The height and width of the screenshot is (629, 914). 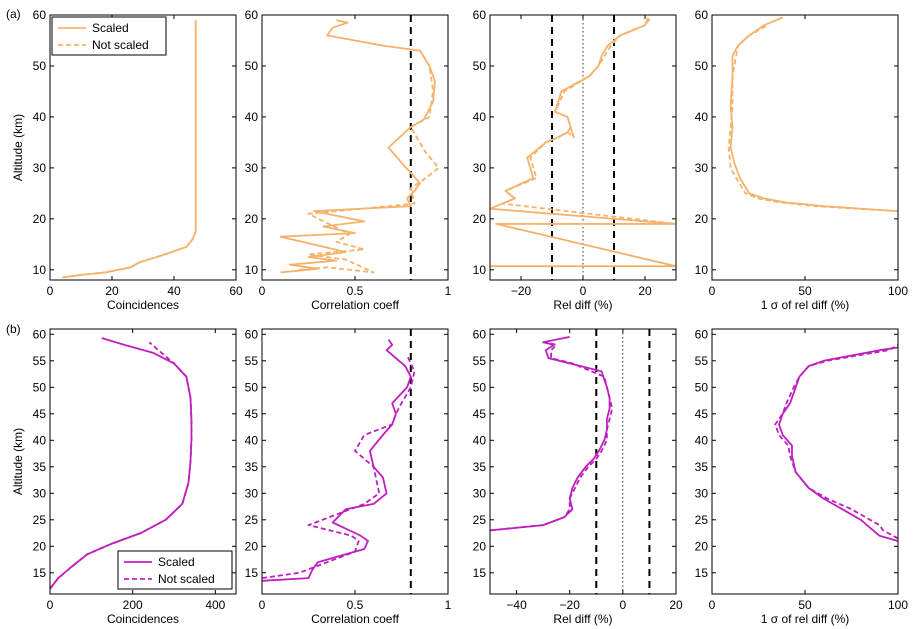 What do you see at coordinates (838, 444) in the screenshot?
I see `series-line-b4-scaled` at bounding box center [838, 444].